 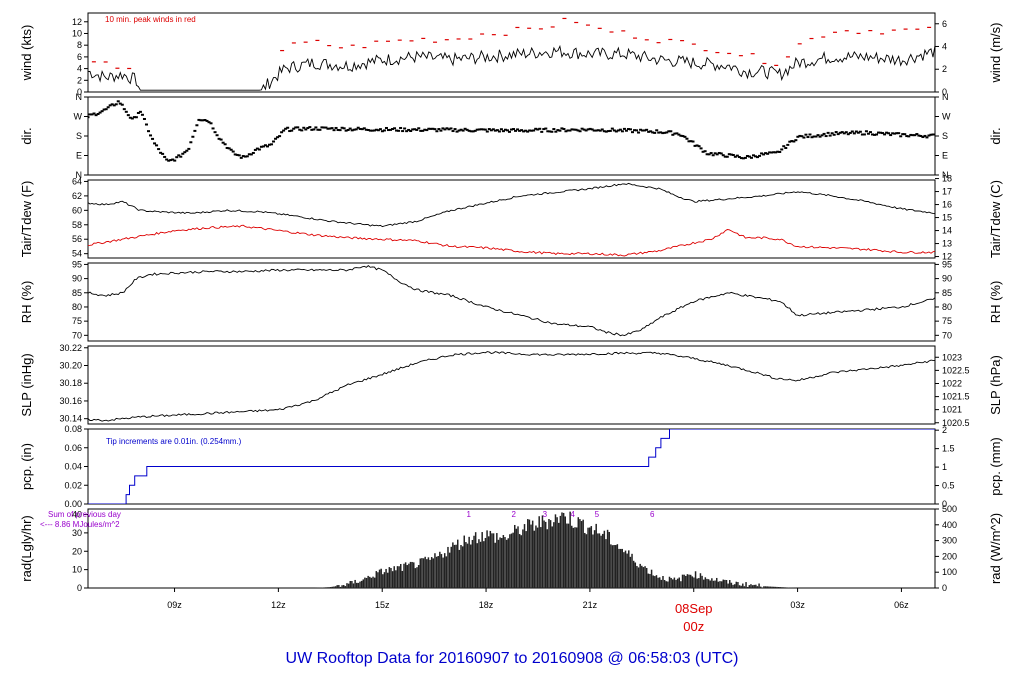 What do you see at coordinates (514, 514) in the screenshot?
I see `solar-hour-marker: 2` at bounding box center [514, 514].